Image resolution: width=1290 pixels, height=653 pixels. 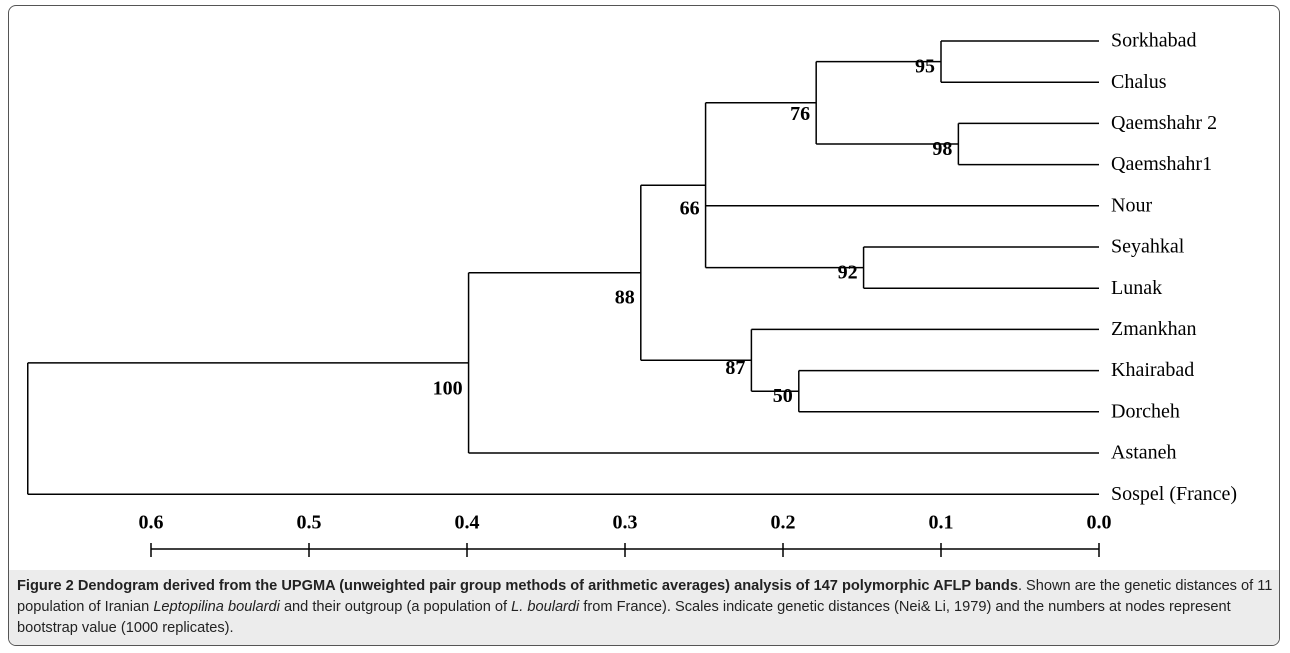 What do you see at coordinates (1174, 494) in the screenshot?
I see `leaf-label: Sospel (France)` at bounding box center [1174, 494].